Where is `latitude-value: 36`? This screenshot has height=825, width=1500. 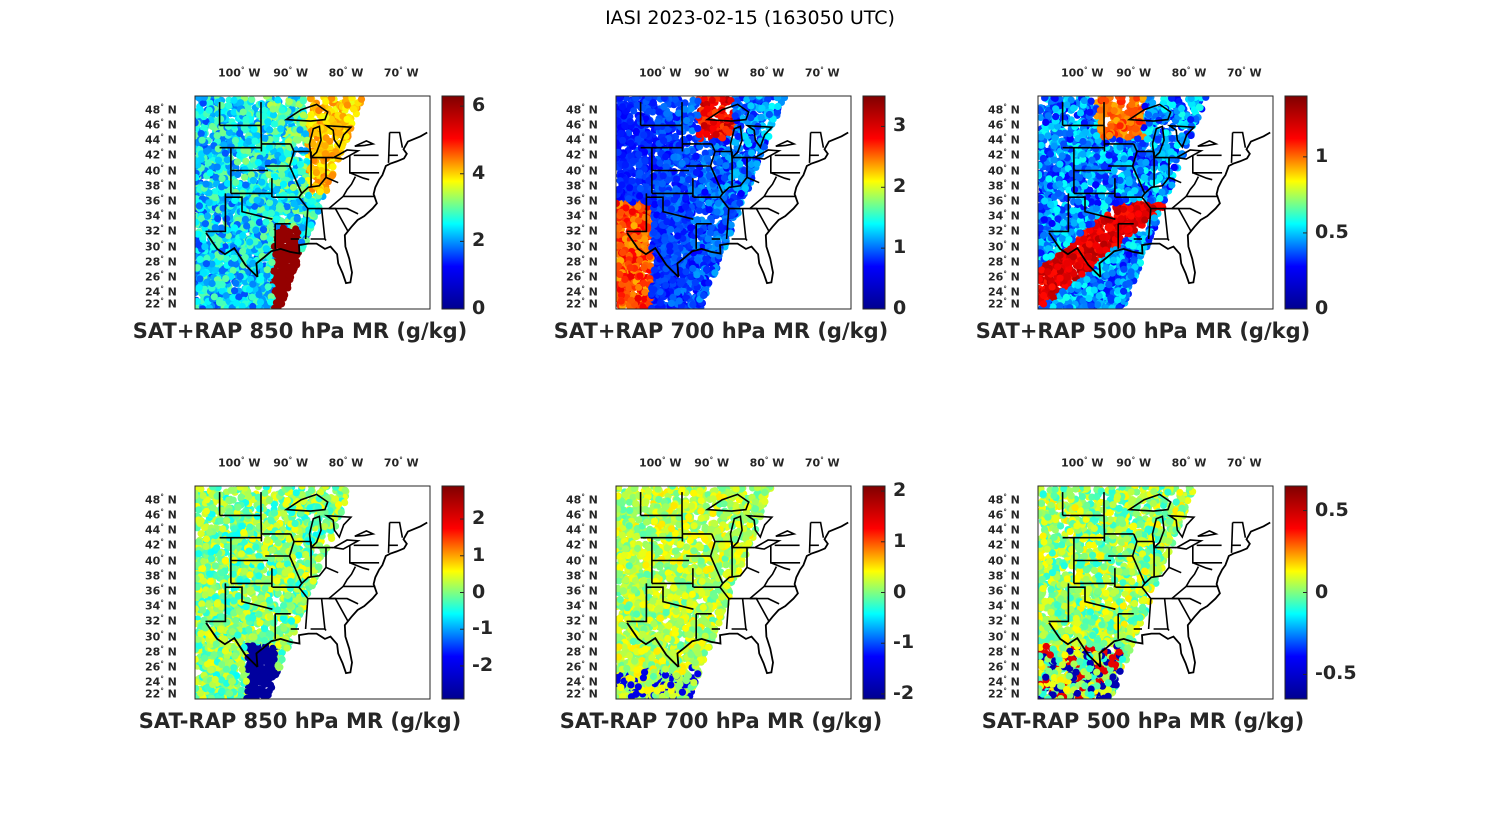 latitude-value: 36 is located at coordinates (153, 591).